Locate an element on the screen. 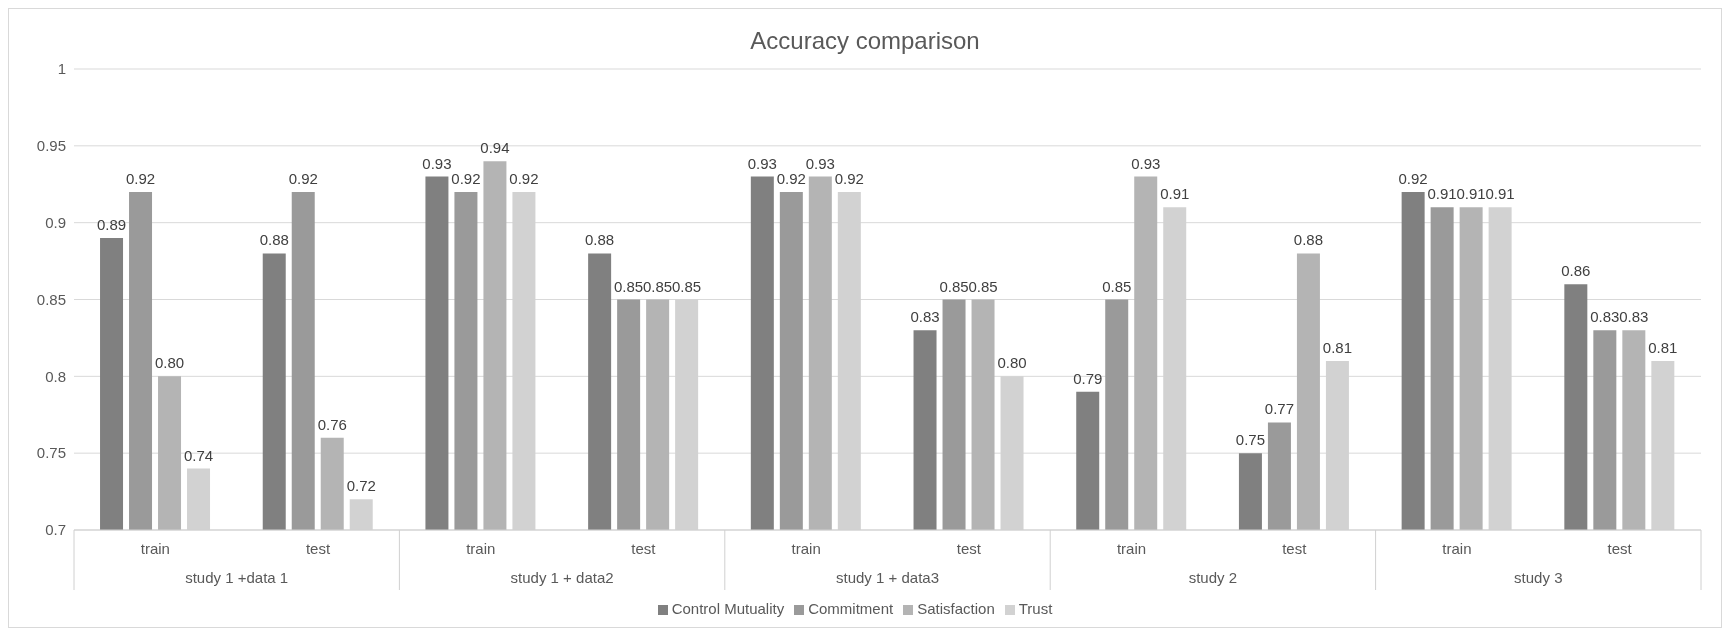 The height and width of the screenshot is (636, 1730). chart-title: Accuracy comparison is located at coordinates (865, 41).